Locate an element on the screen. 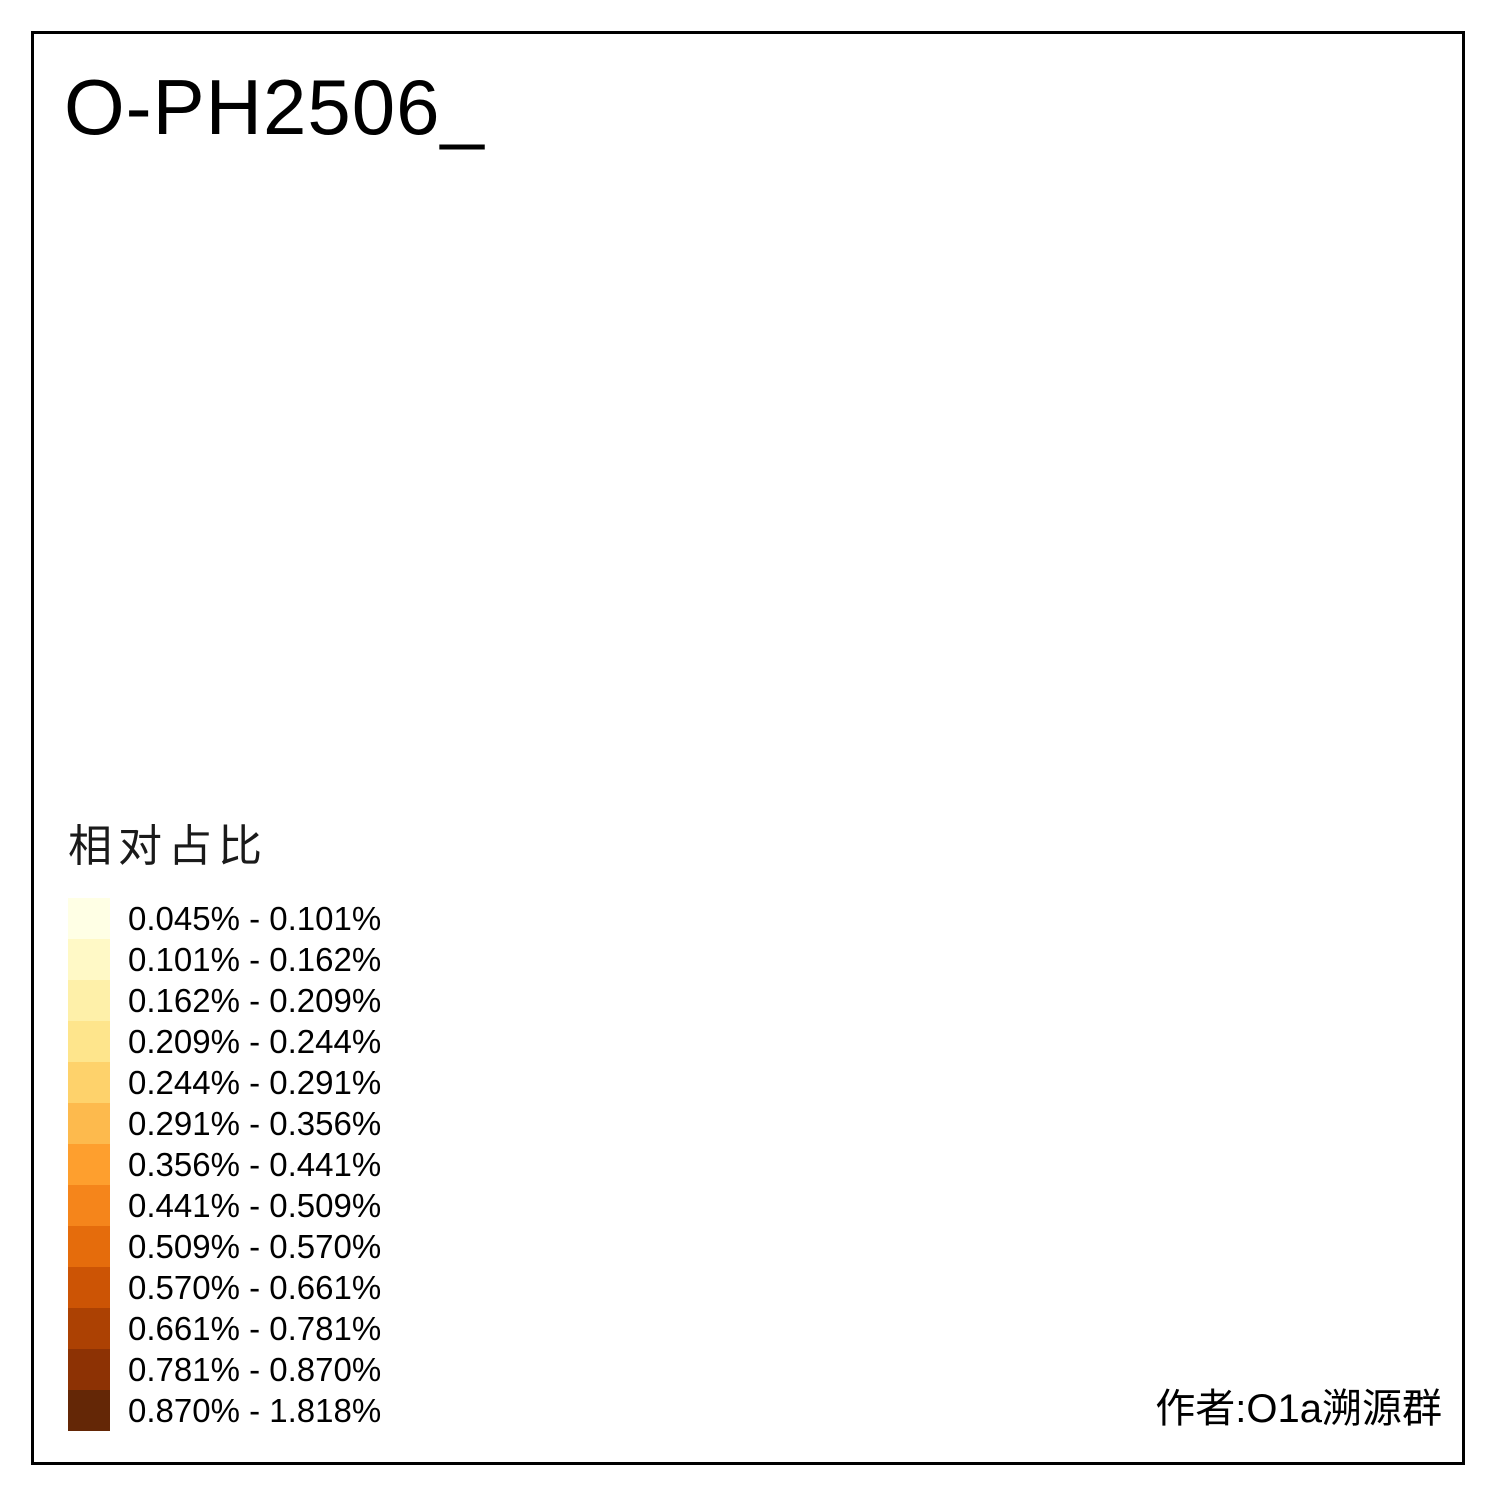 The width and height of the screenshot is (1500, 1500). legend-item: 0.291% - 0.356% is located at coordinates (224, 1123).